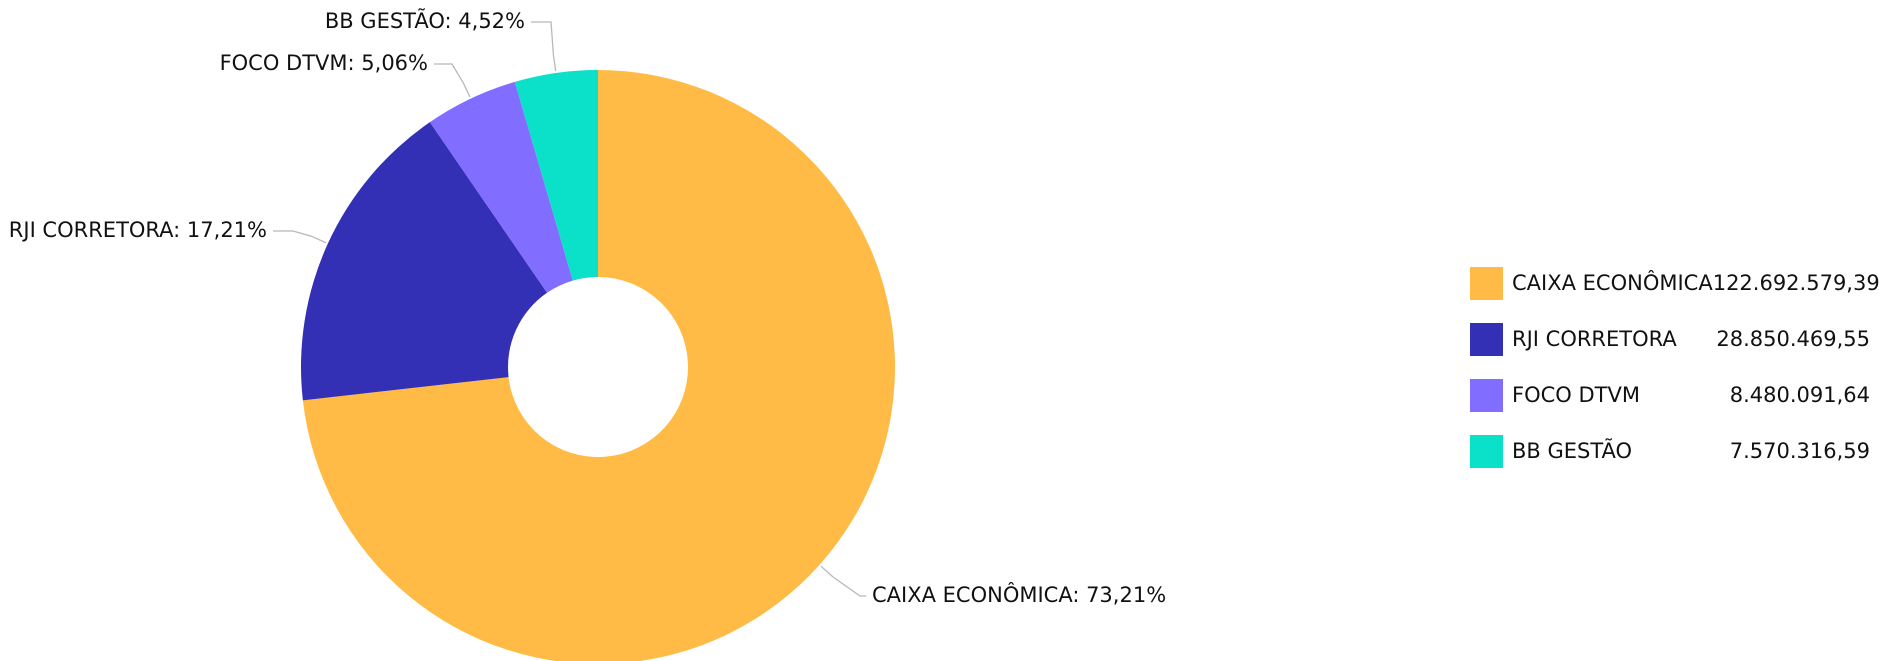 This screenshot has width=1879, height=661. I want to click on legend-swatch-rji-corretora, so click(1486, 339).